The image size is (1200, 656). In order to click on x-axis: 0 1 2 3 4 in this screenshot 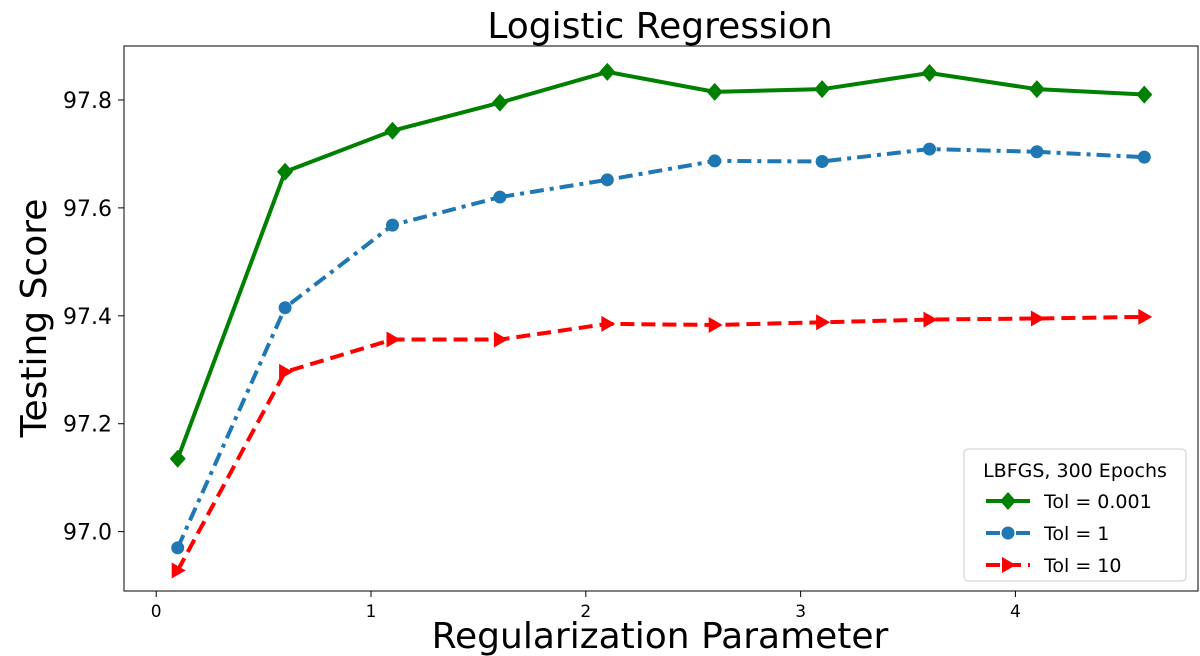, I will do `click(586, 606)`.